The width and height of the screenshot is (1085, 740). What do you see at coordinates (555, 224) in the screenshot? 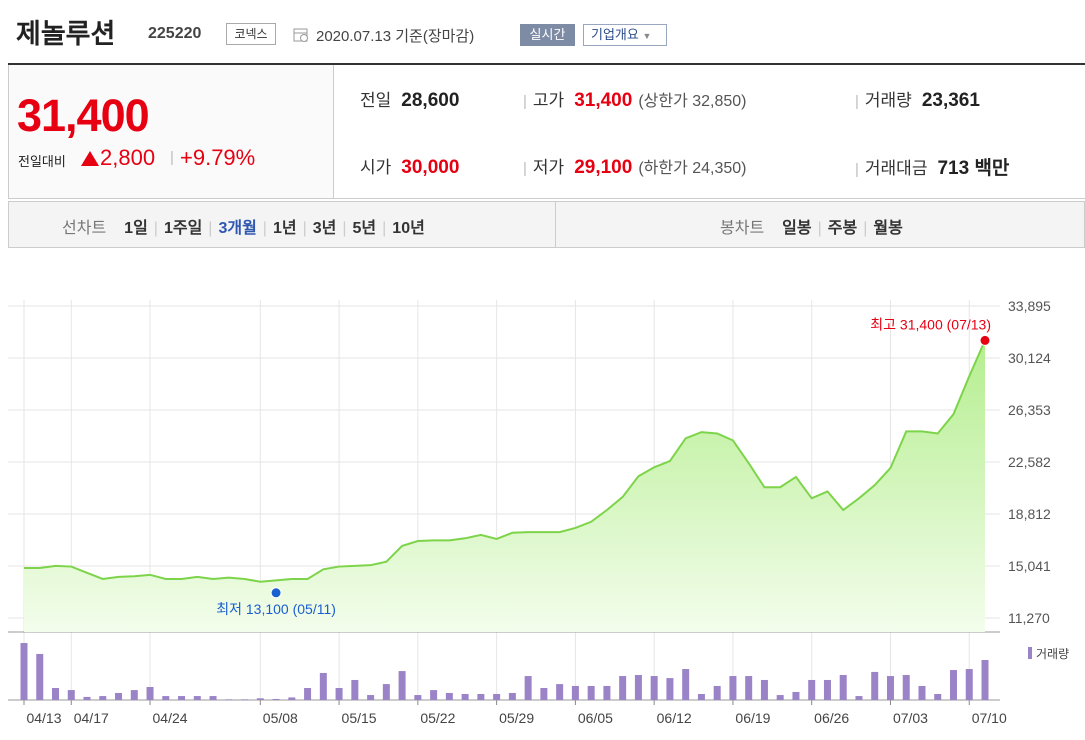
I see `tab-divider` at bounding box center [555, 224].